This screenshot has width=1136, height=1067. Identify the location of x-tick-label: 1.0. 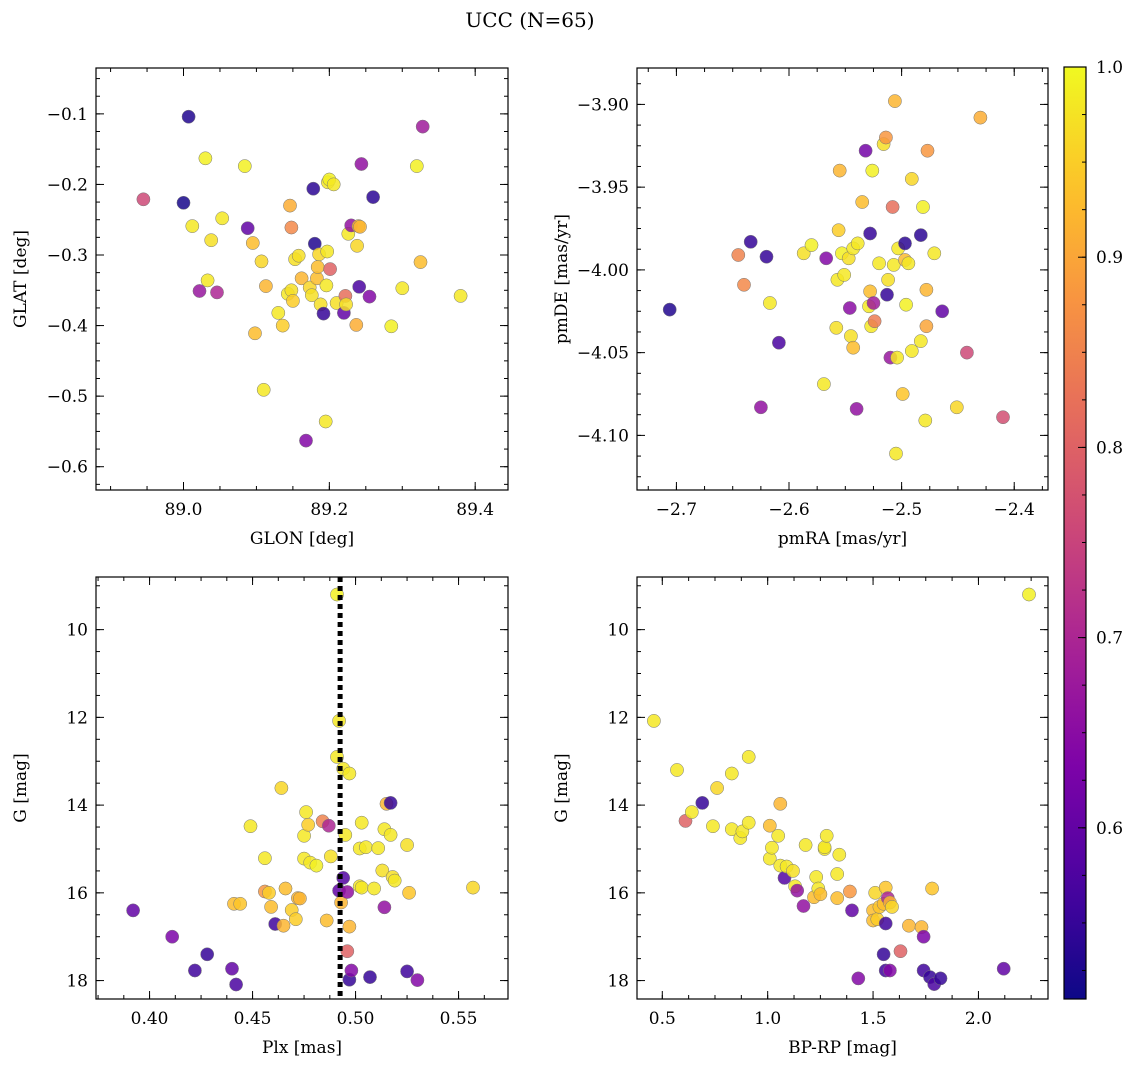
(767, 1019).